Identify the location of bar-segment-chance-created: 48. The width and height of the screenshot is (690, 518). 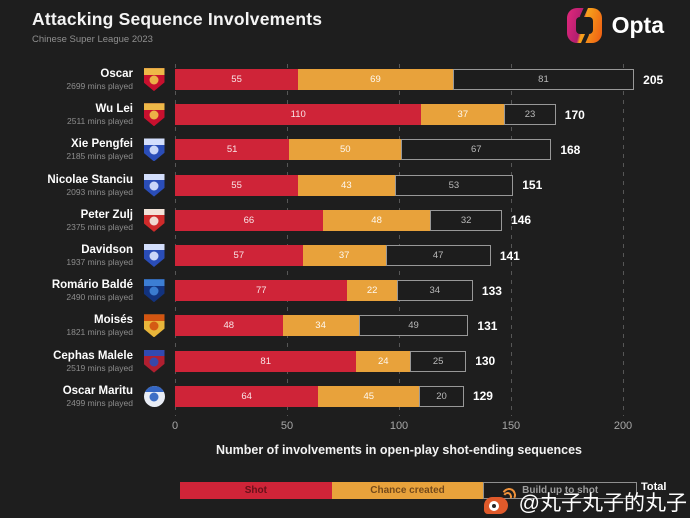
(376, 220).